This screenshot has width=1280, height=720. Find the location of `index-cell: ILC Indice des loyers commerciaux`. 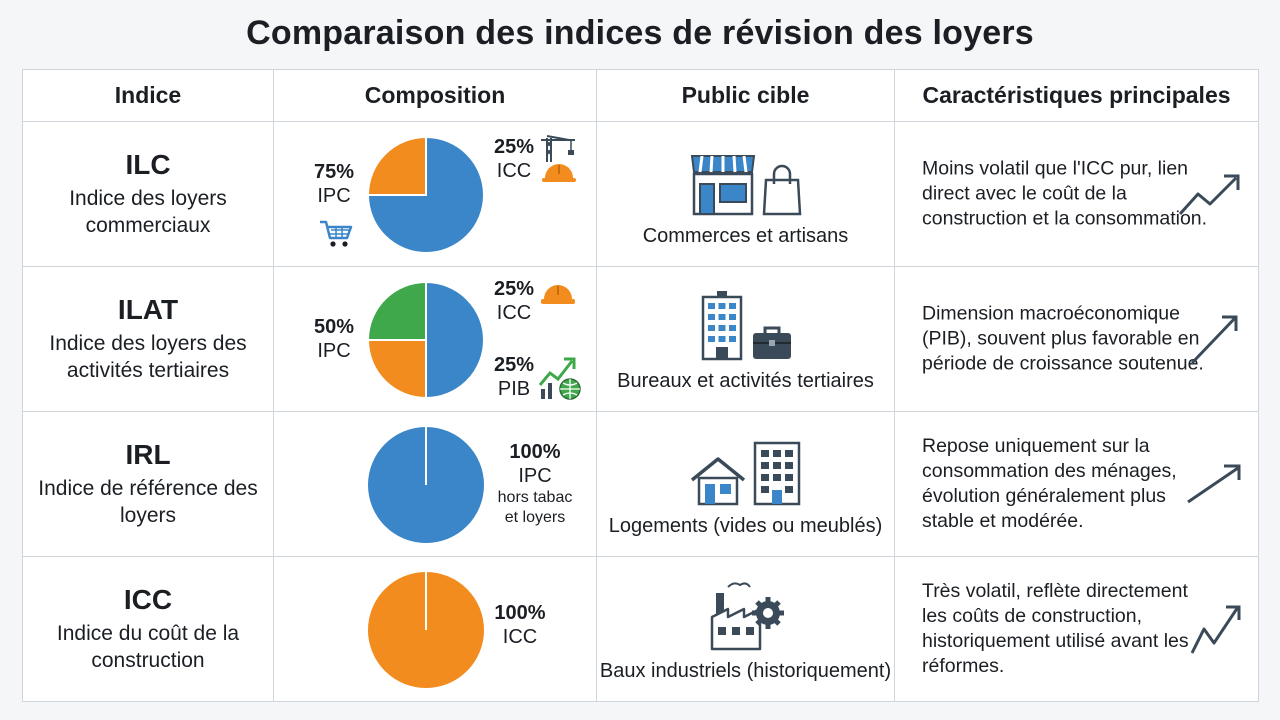

index-cell: ILC Indice des loyers commerciaux is located at coordinates (148, 194).